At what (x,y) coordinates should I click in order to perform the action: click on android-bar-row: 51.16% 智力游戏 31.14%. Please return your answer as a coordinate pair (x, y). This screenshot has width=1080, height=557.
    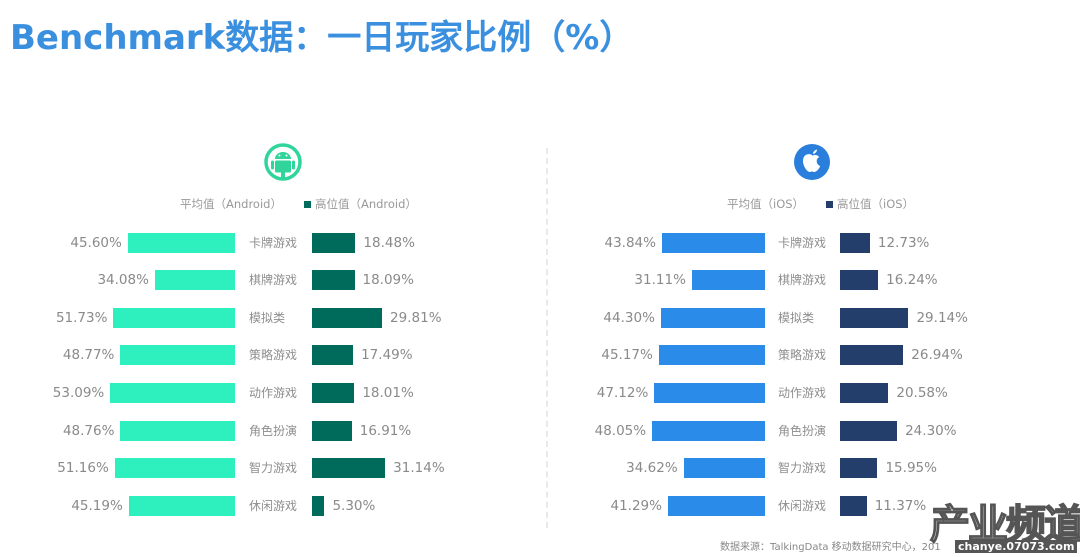
    Looking at the image, I should click on (540, 468).